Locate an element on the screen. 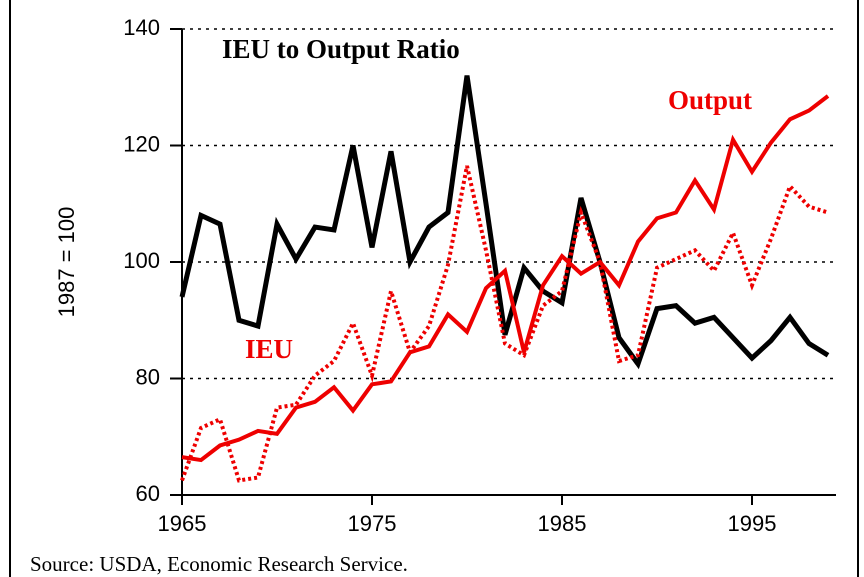 This screenshot has height=577, width=864. x-tick-label: 1975 is located at coordinates (372, 523).